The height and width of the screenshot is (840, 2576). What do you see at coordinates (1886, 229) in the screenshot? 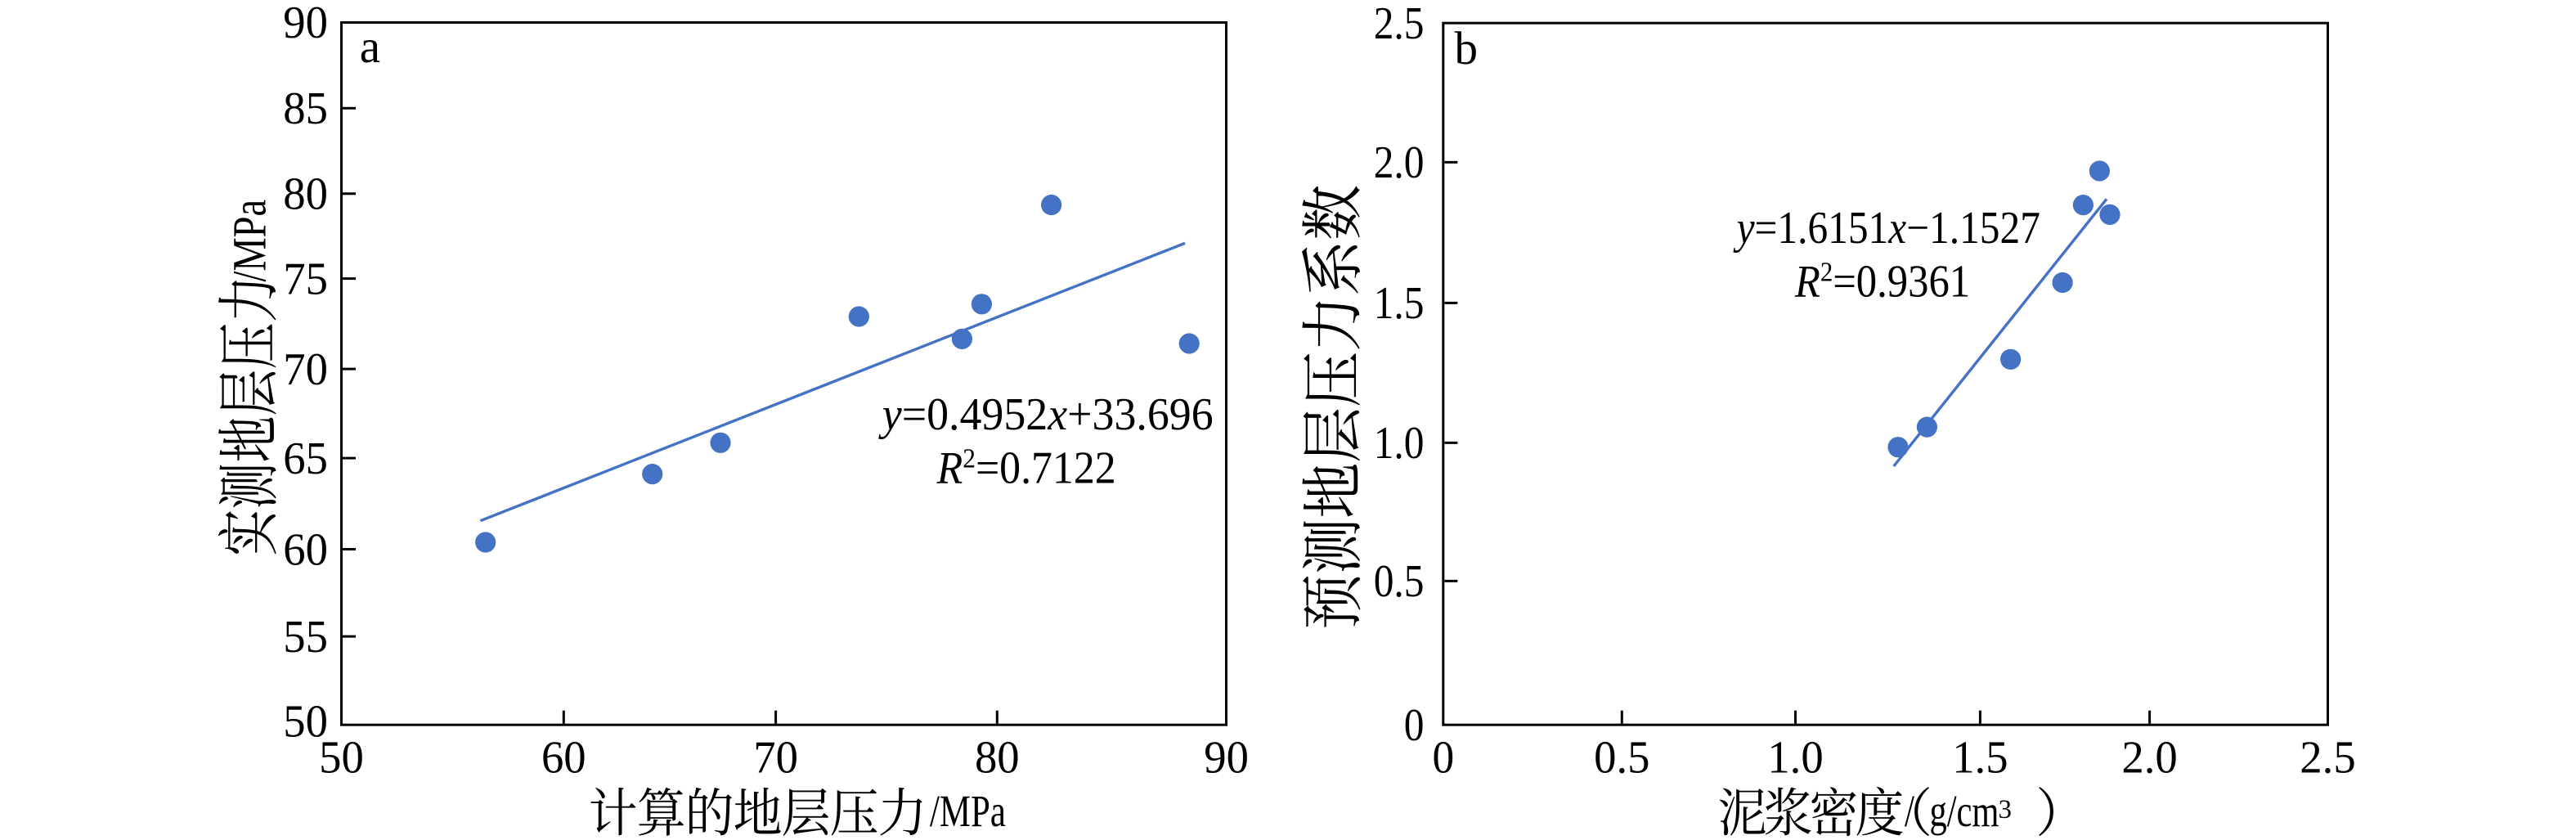
I see `svg-text: y=1.6151x−1.1527` at bounding box center [1886, 229].